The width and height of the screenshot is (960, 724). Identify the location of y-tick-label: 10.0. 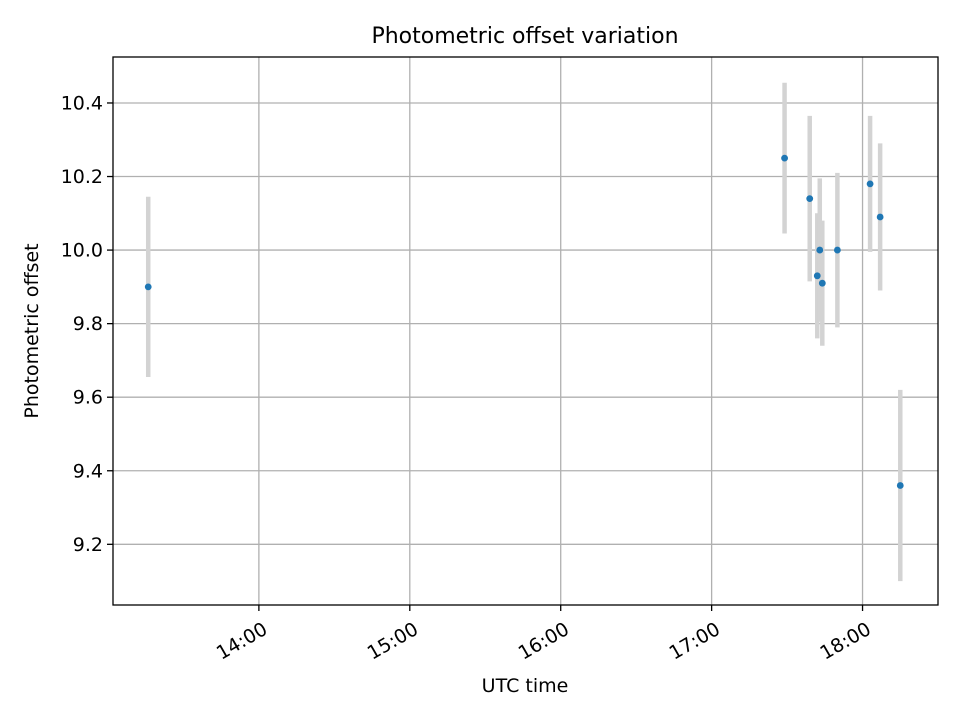
(82, 251).